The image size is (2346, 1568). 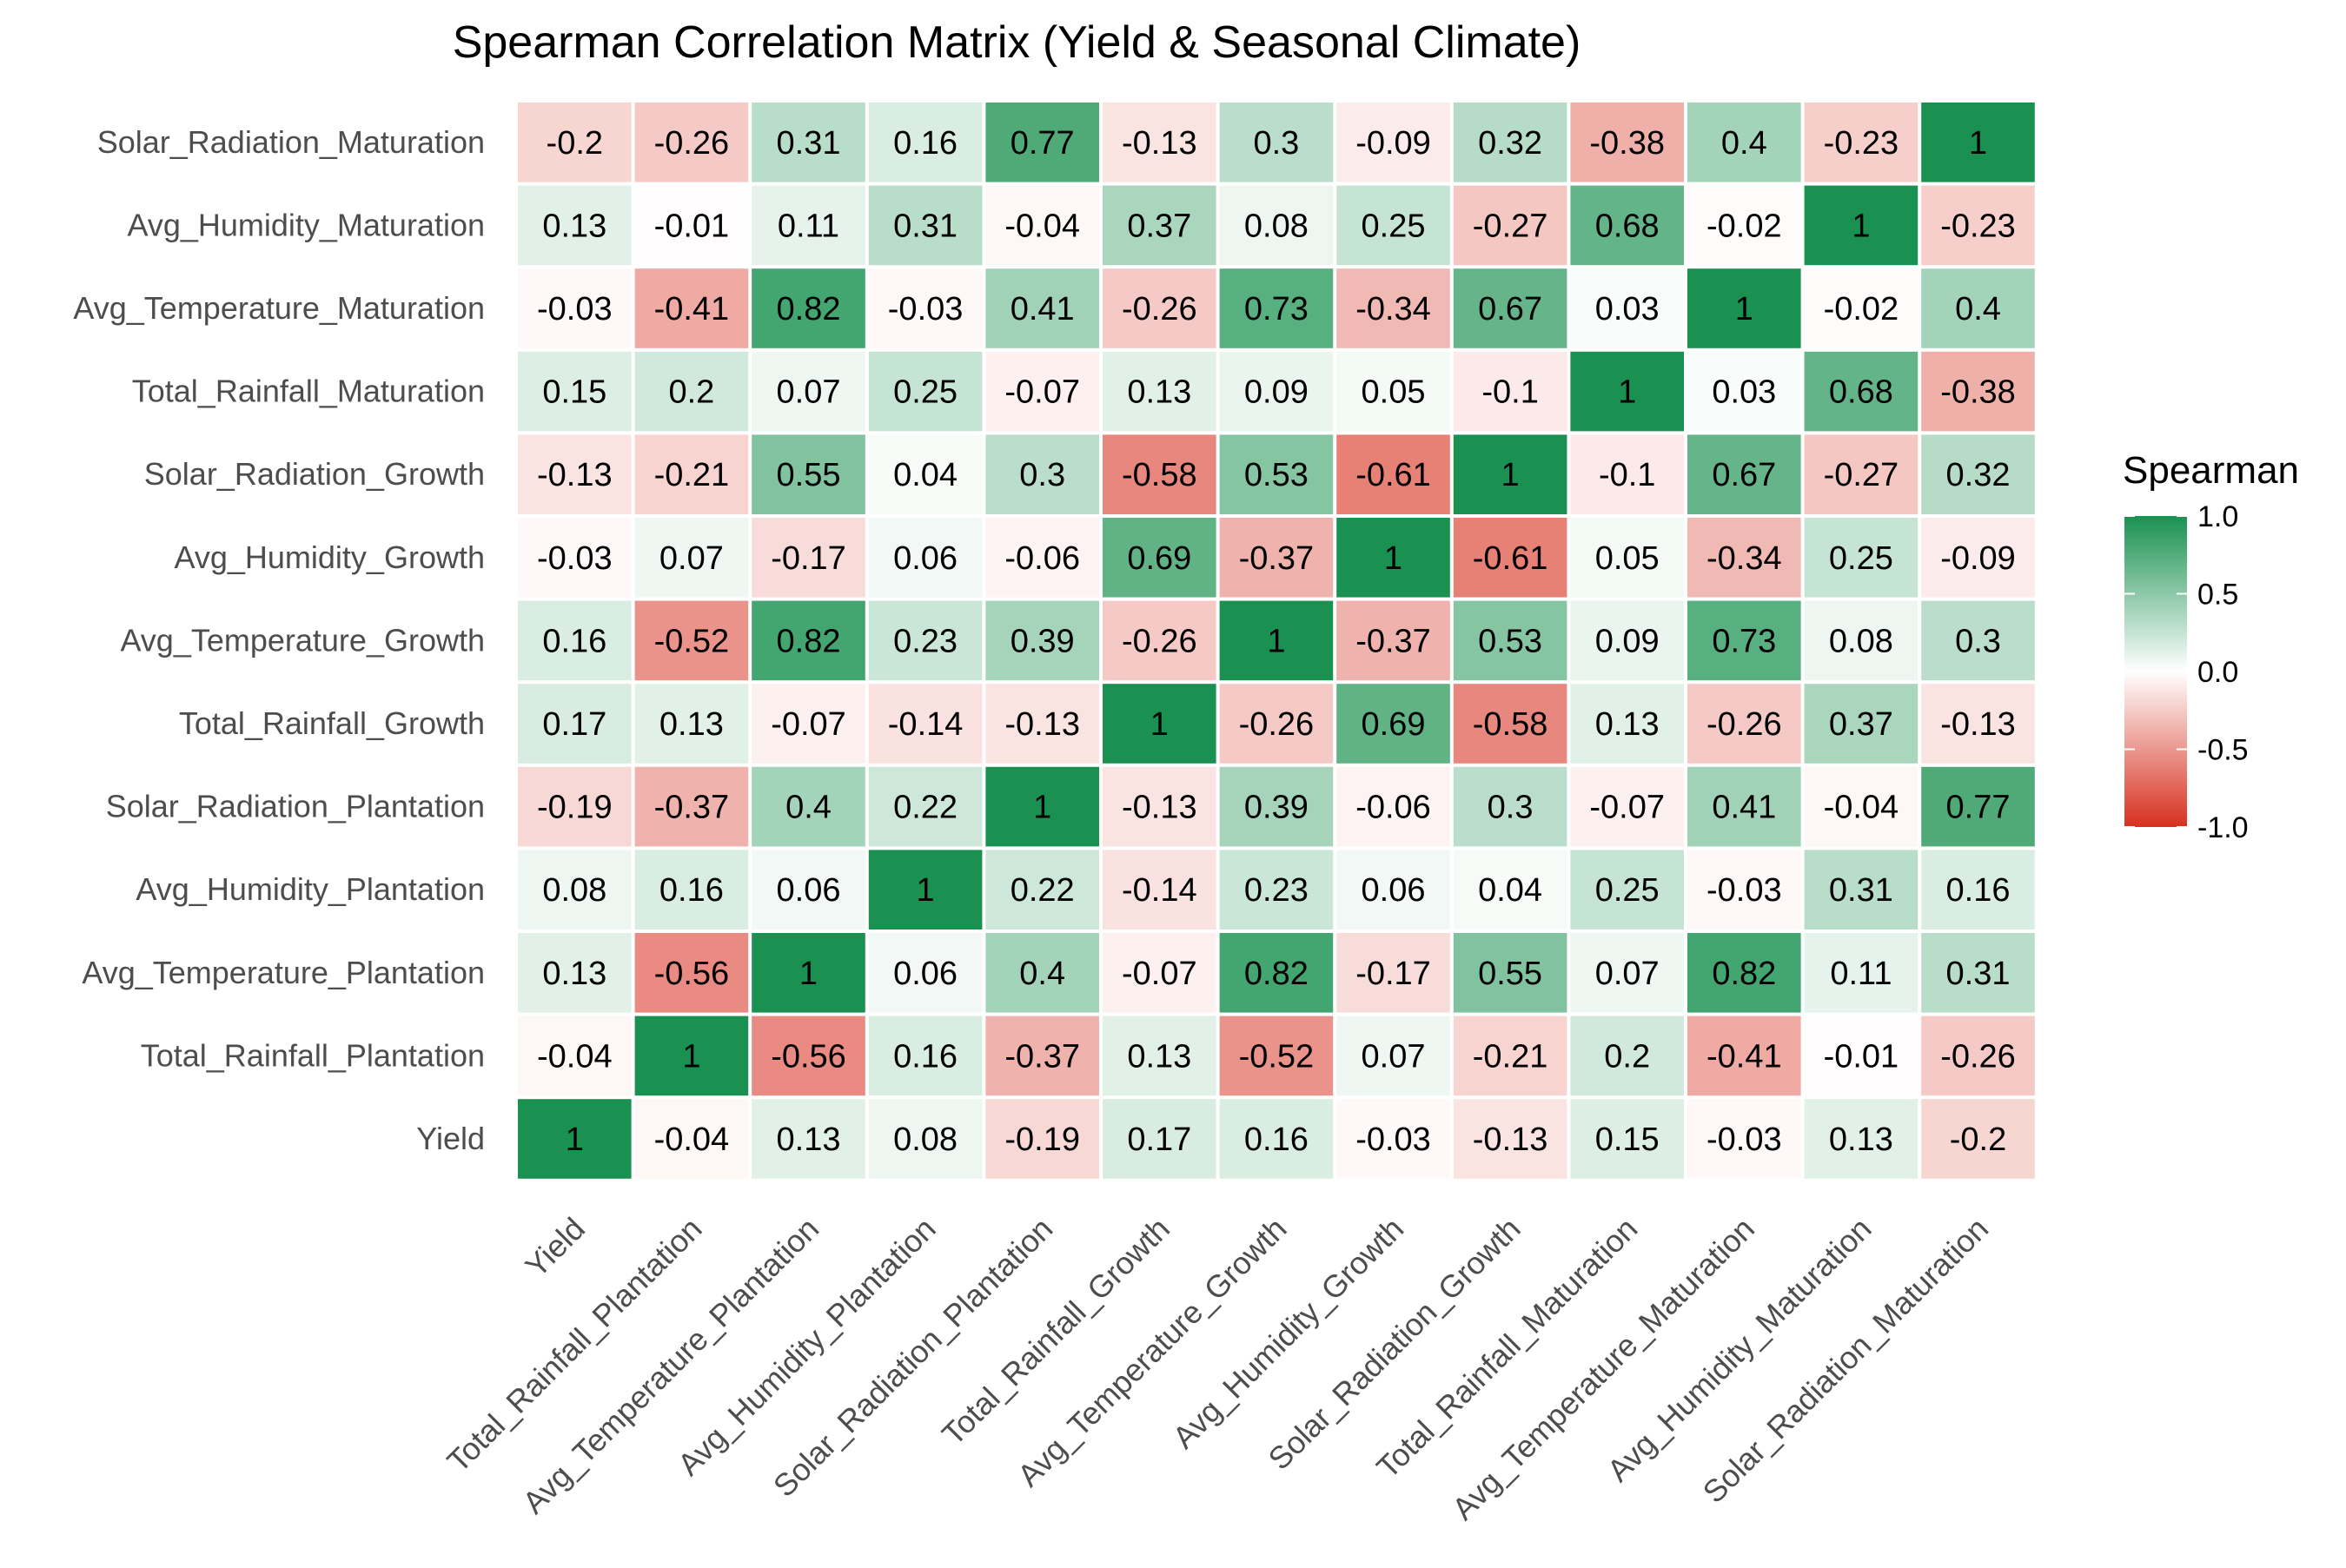 What do you see at coordinates (1159, 974) in the screenshot?
I see `cell-value-label: -0.07` at bounding box center [1159, 974].